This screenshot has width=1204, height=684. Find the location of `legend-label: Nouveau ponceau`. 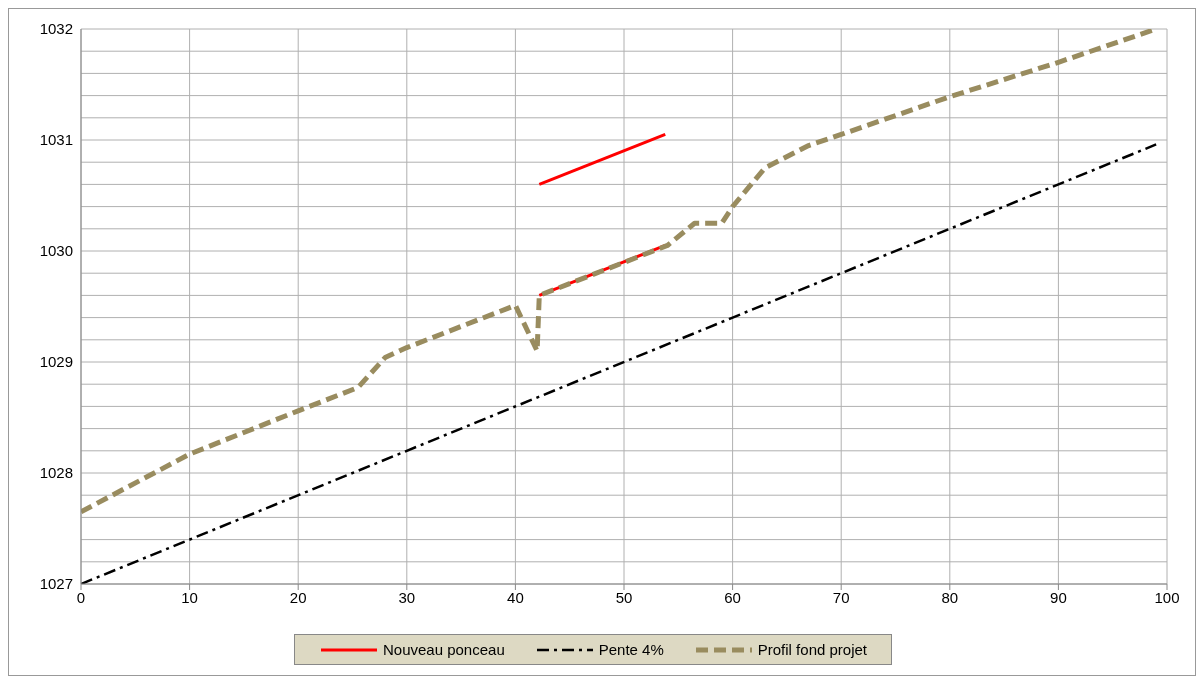

legend-label: Nouveau ponceau is located at coordinates (443, 649).